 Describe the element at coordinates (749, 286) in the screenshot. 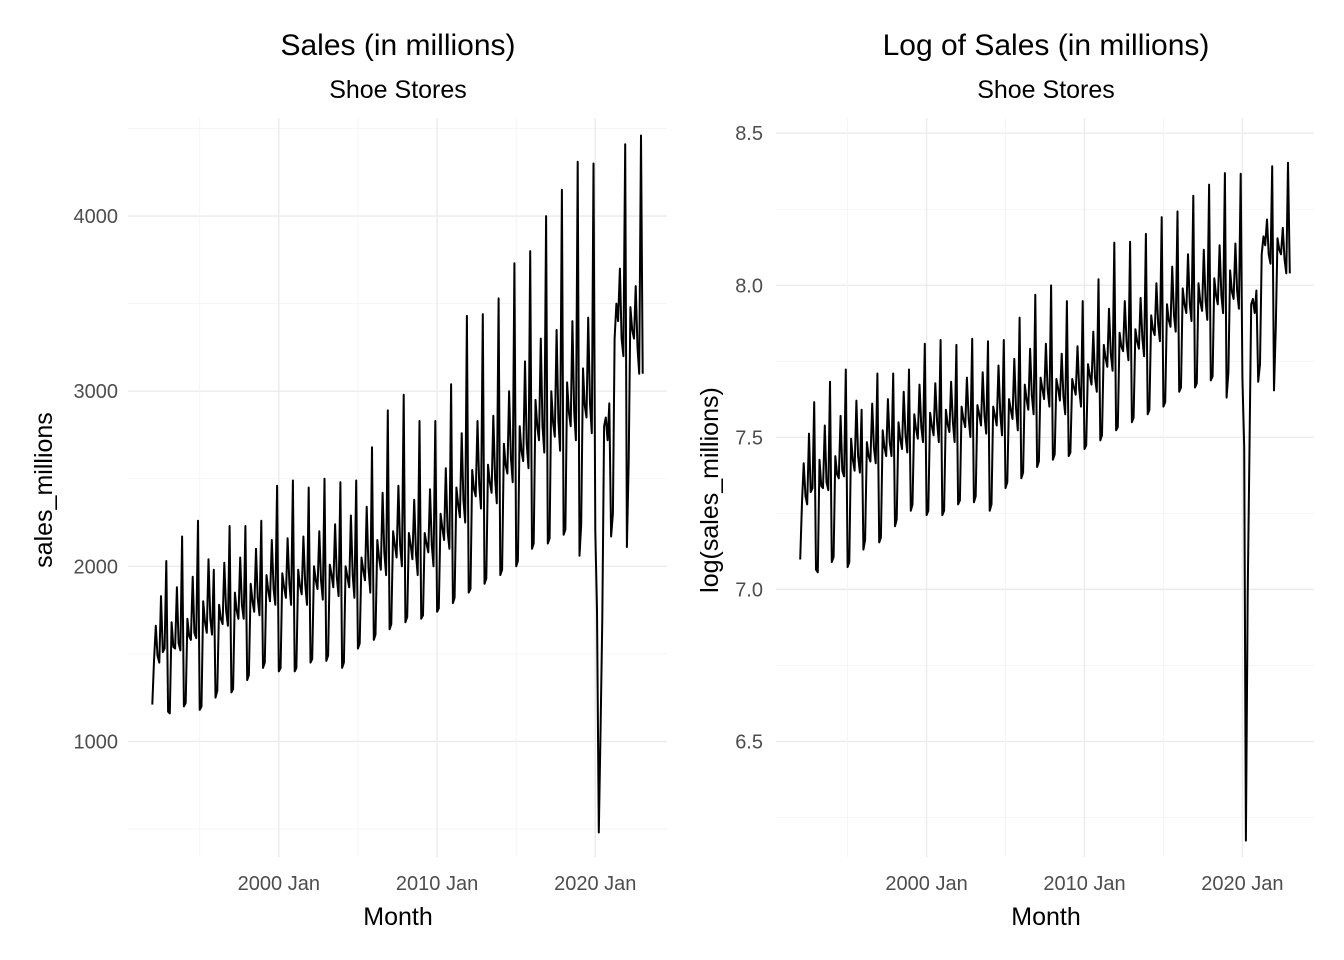

I see `y-tick-label: 8.0` at that location.